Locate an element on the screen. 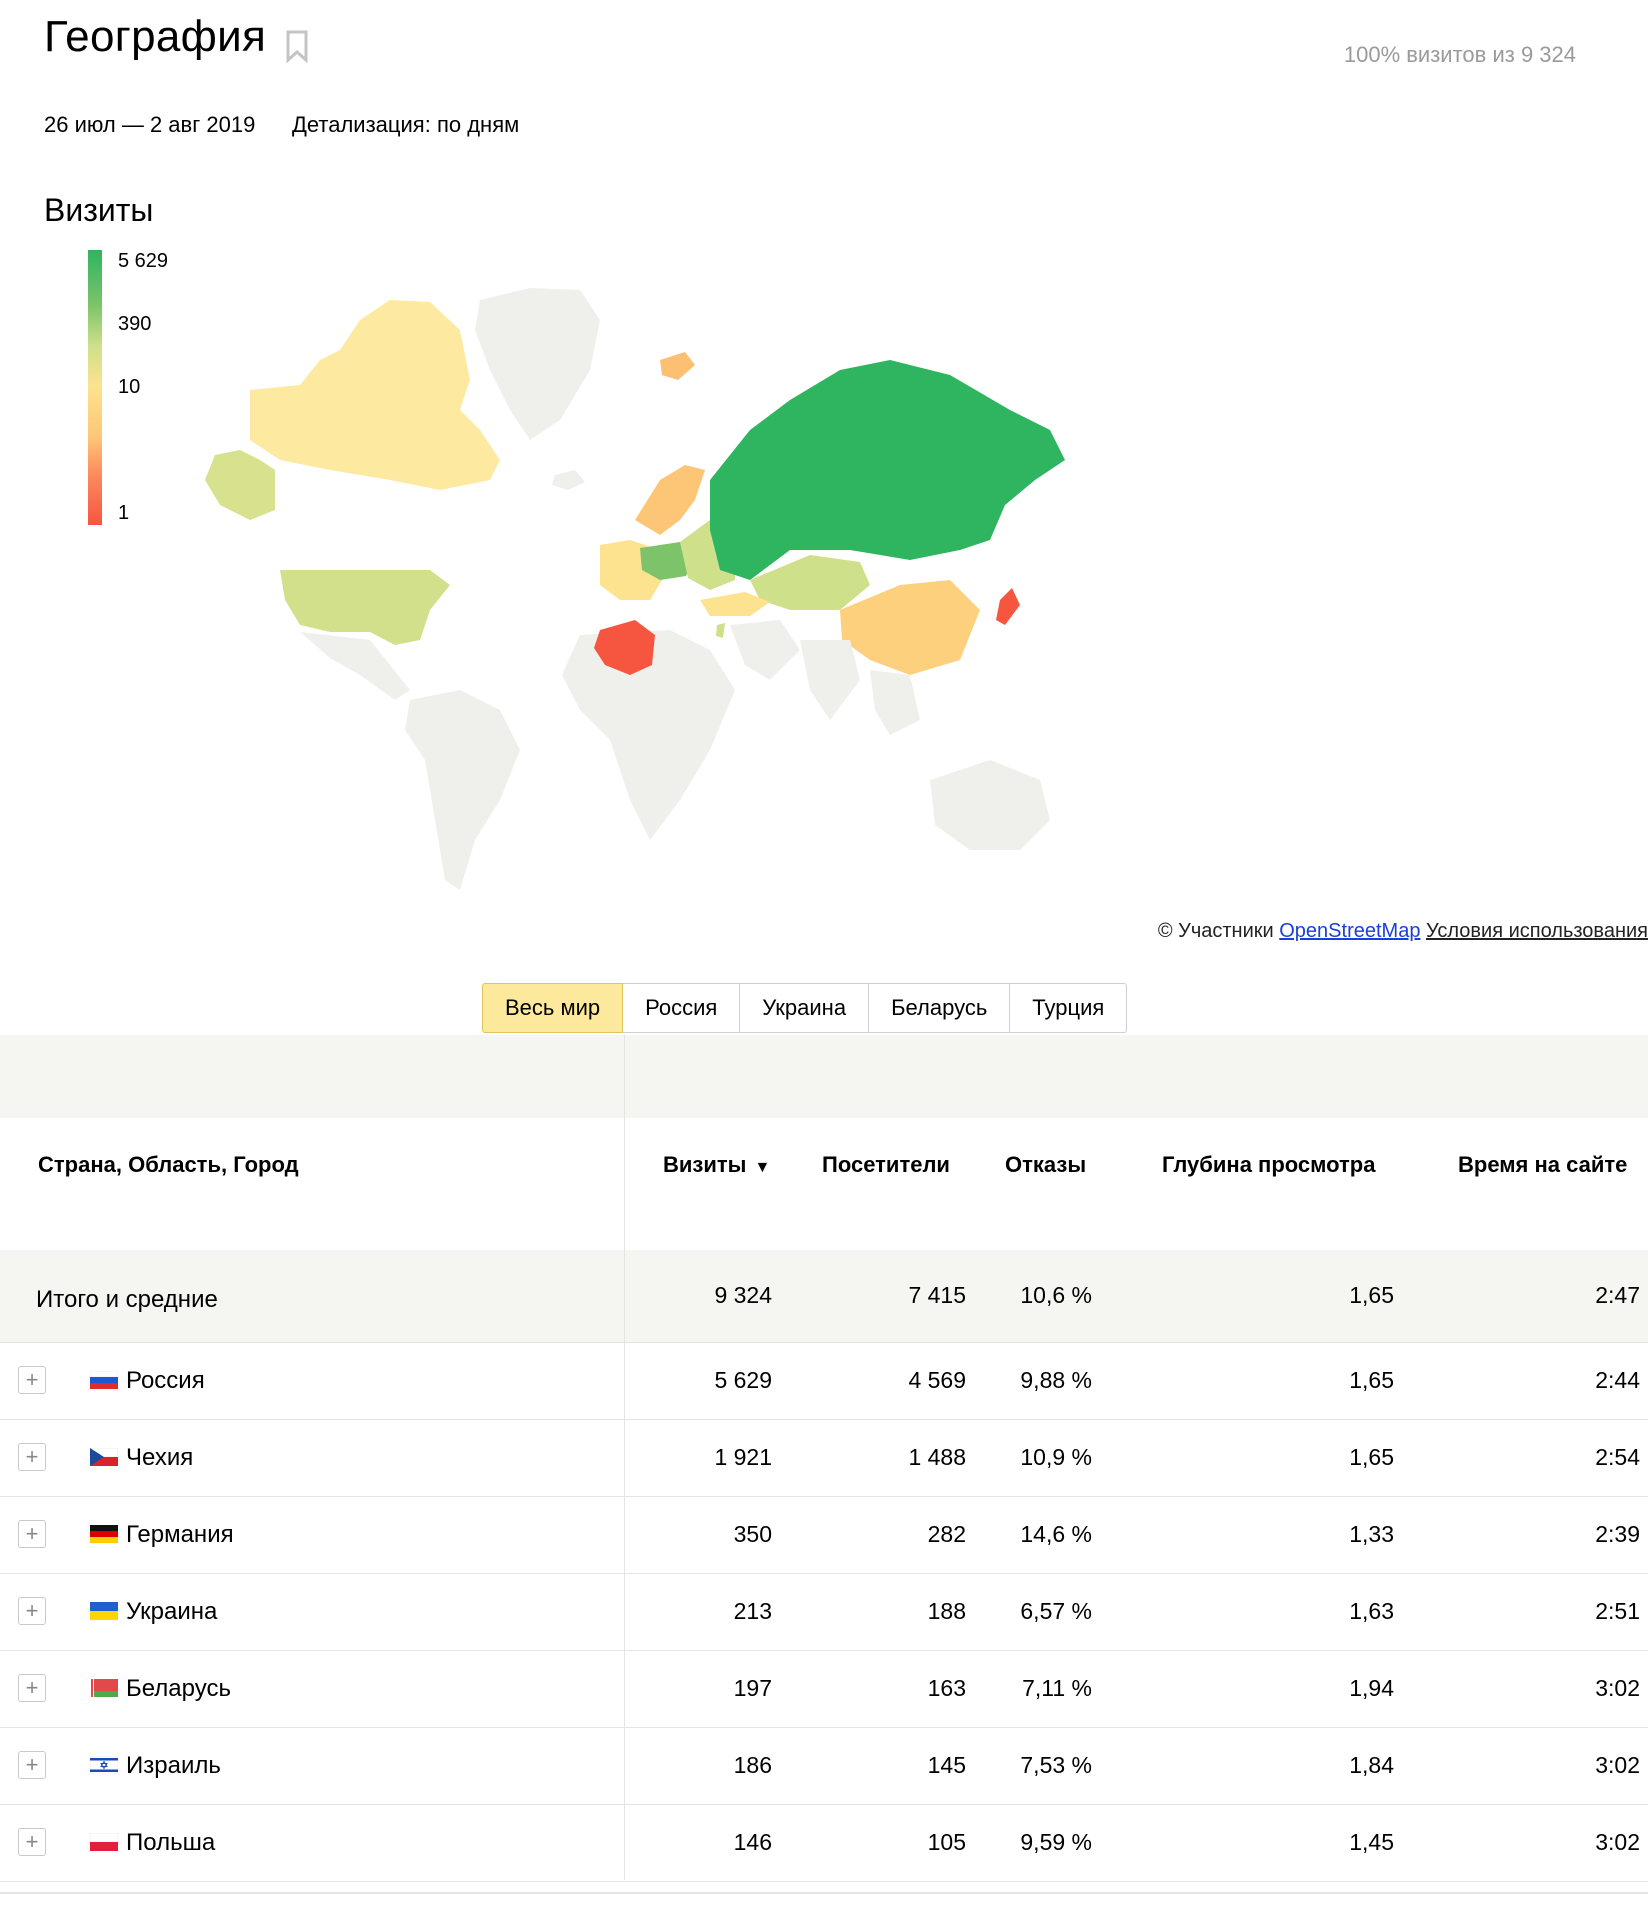  totals-visits: 9 324 is located at coordinates (743, 1295).